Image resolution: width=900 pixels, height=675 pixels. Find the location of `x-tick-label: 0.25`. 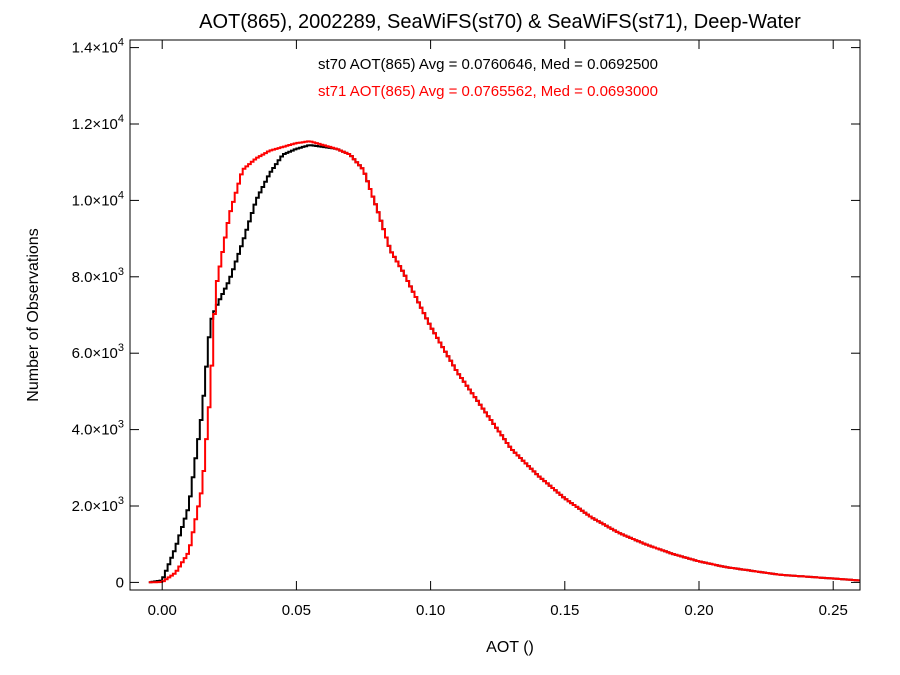

x-tick-label: 0.25 is located at coordinates (833, 610).